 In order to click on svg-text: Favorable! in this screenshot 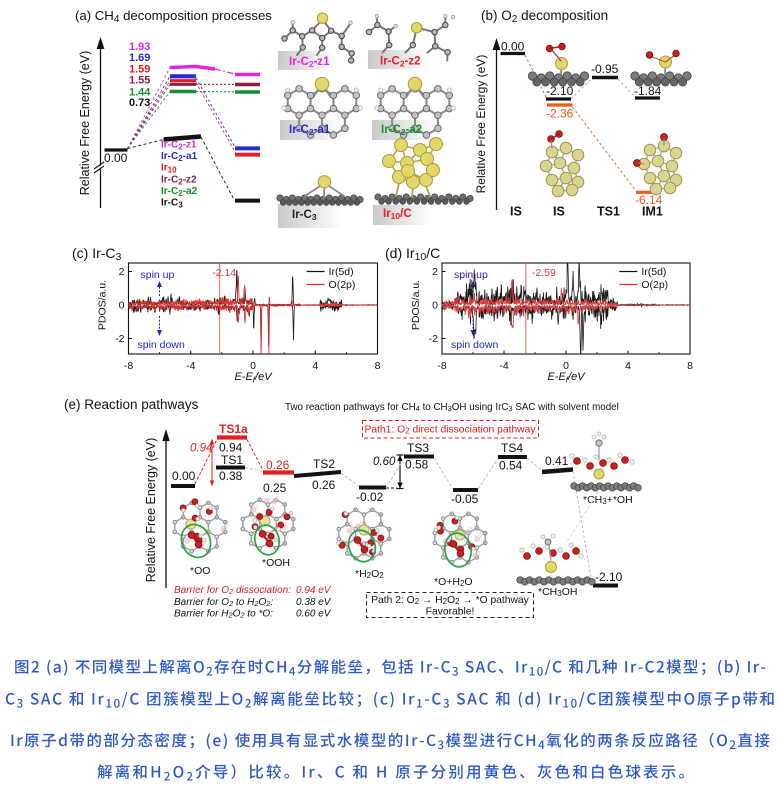, I will do `click(450, 612)`.